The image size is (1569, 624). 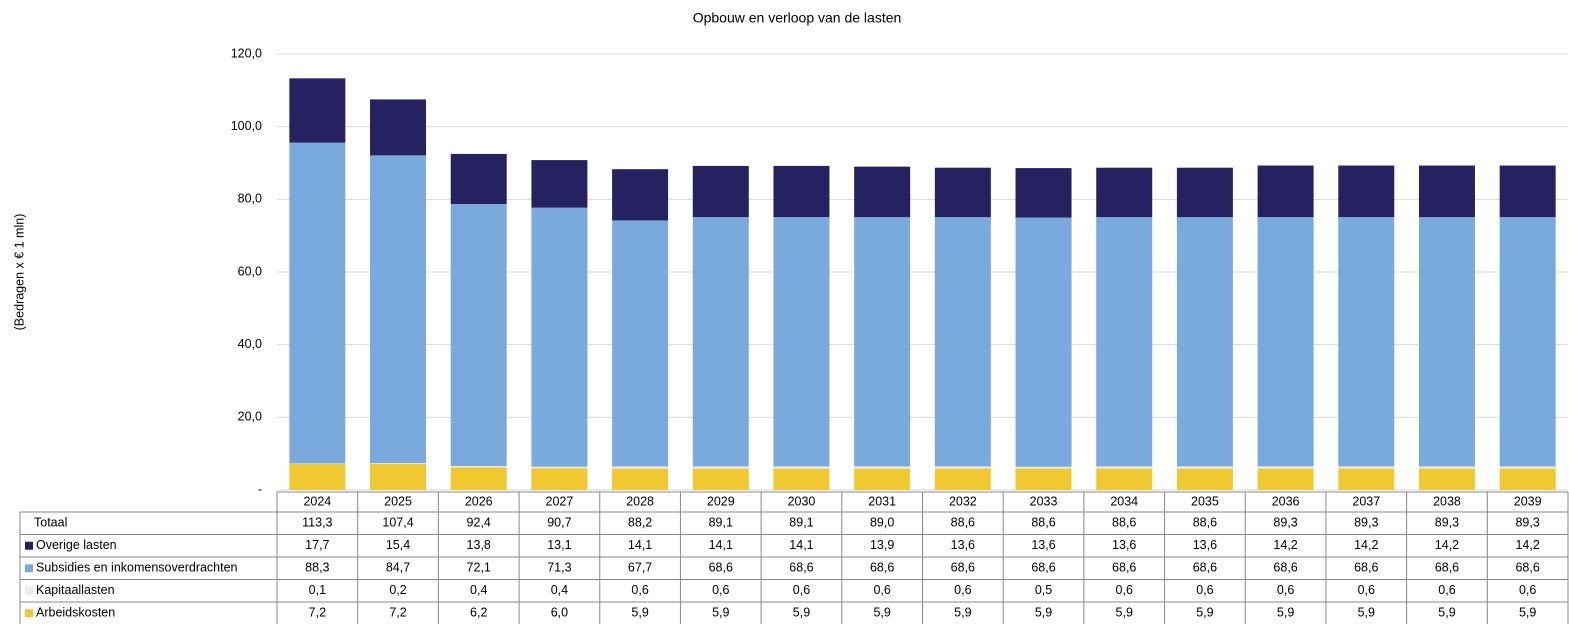 I want to click on y-tick-label: 20,0, so click(x=250, y=417).